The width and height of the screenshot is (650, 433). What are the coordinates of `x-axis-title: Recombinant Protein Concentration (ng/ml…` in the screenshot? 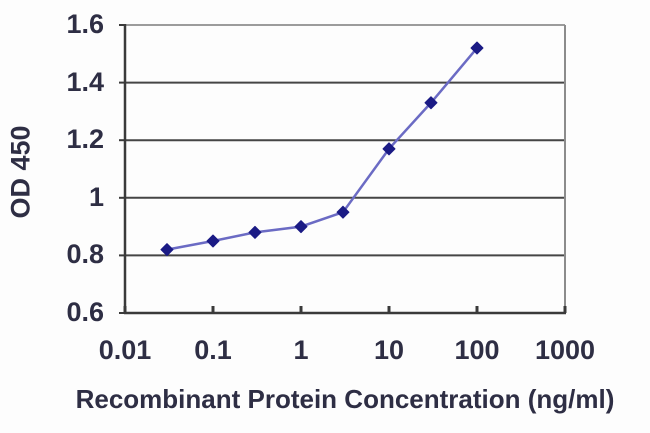 It's located at (345, 399).